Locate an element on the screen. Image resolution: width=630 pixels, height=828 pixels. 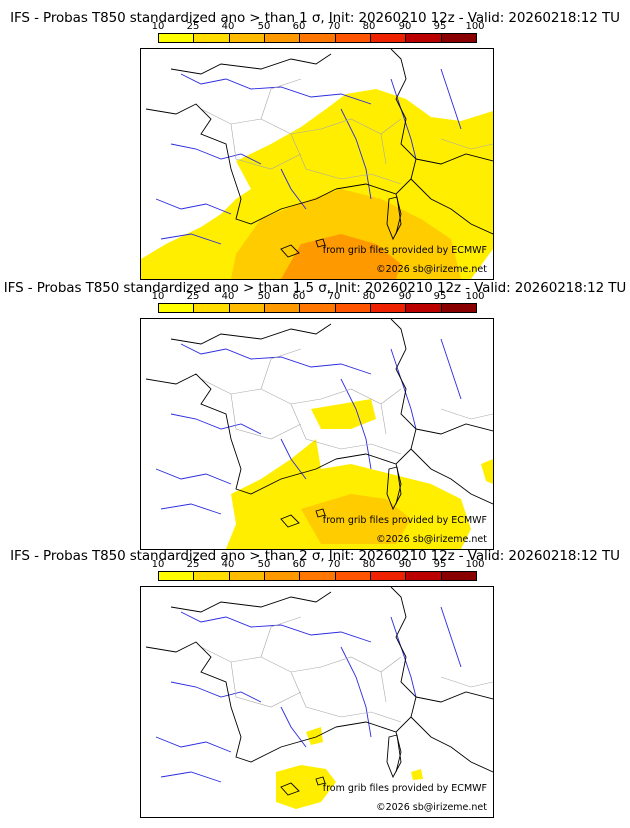
prob-area-high is located at coordinates (341, 256).